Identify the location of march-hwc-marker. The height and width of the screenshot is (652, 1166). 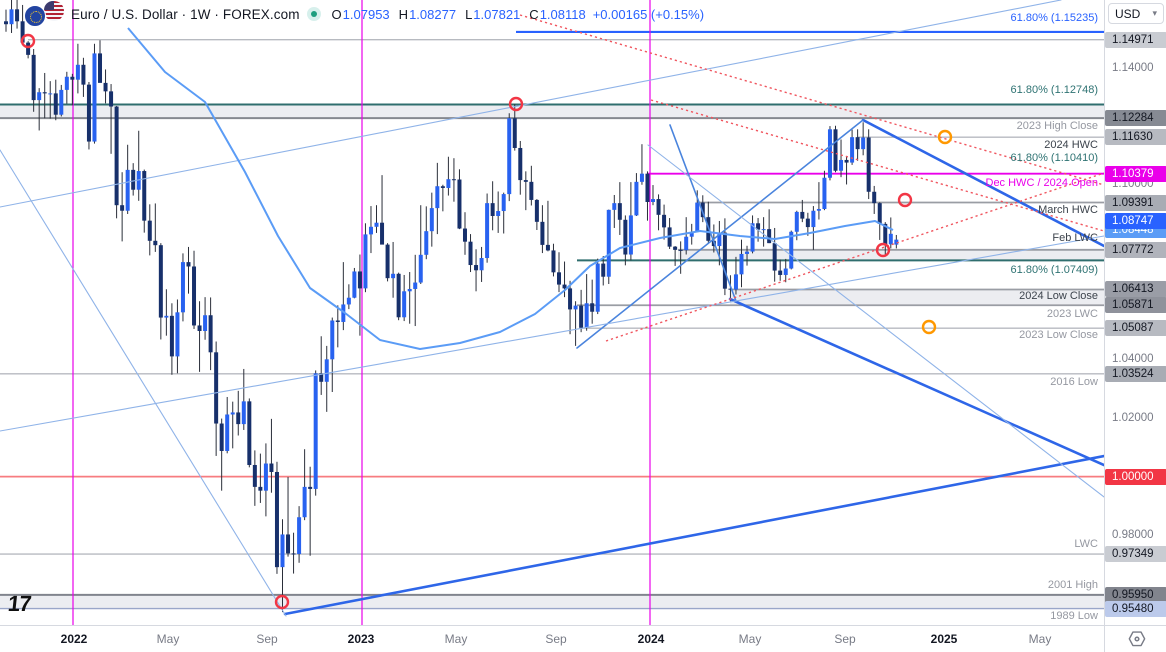
(905, 200).